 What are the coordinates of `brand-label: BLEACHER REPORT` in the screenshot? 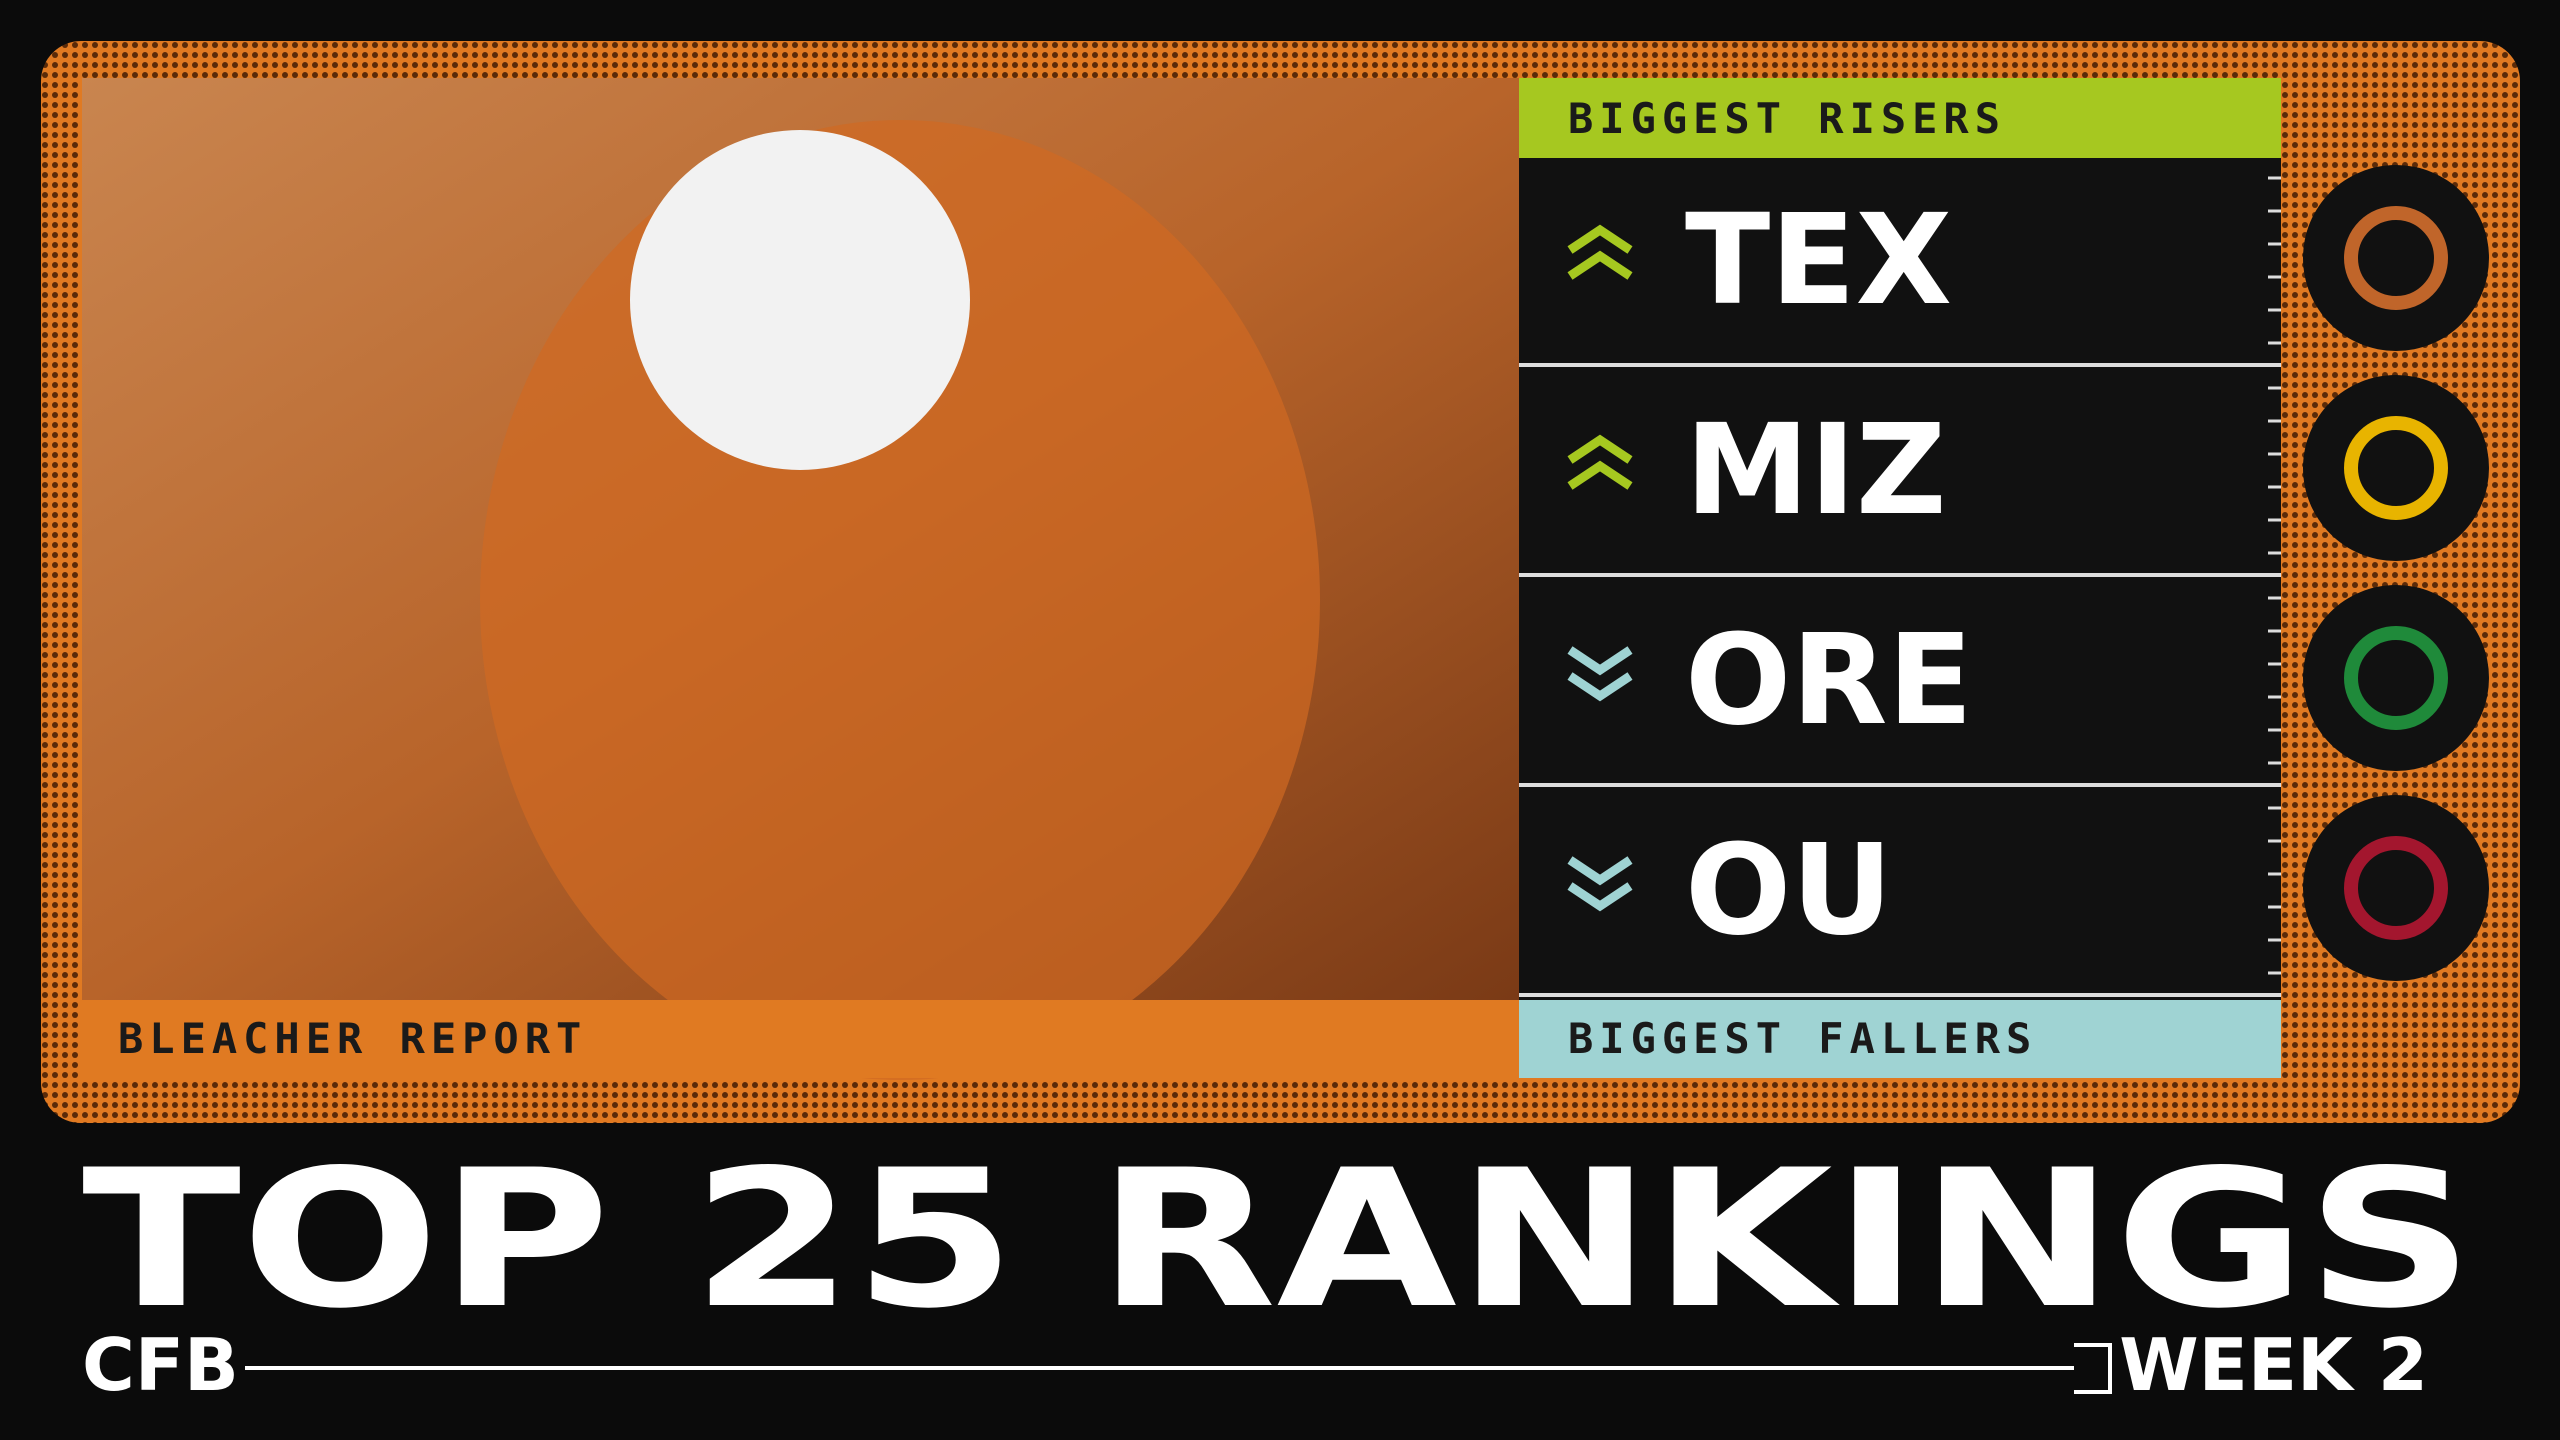 It's located at (352, 1038).